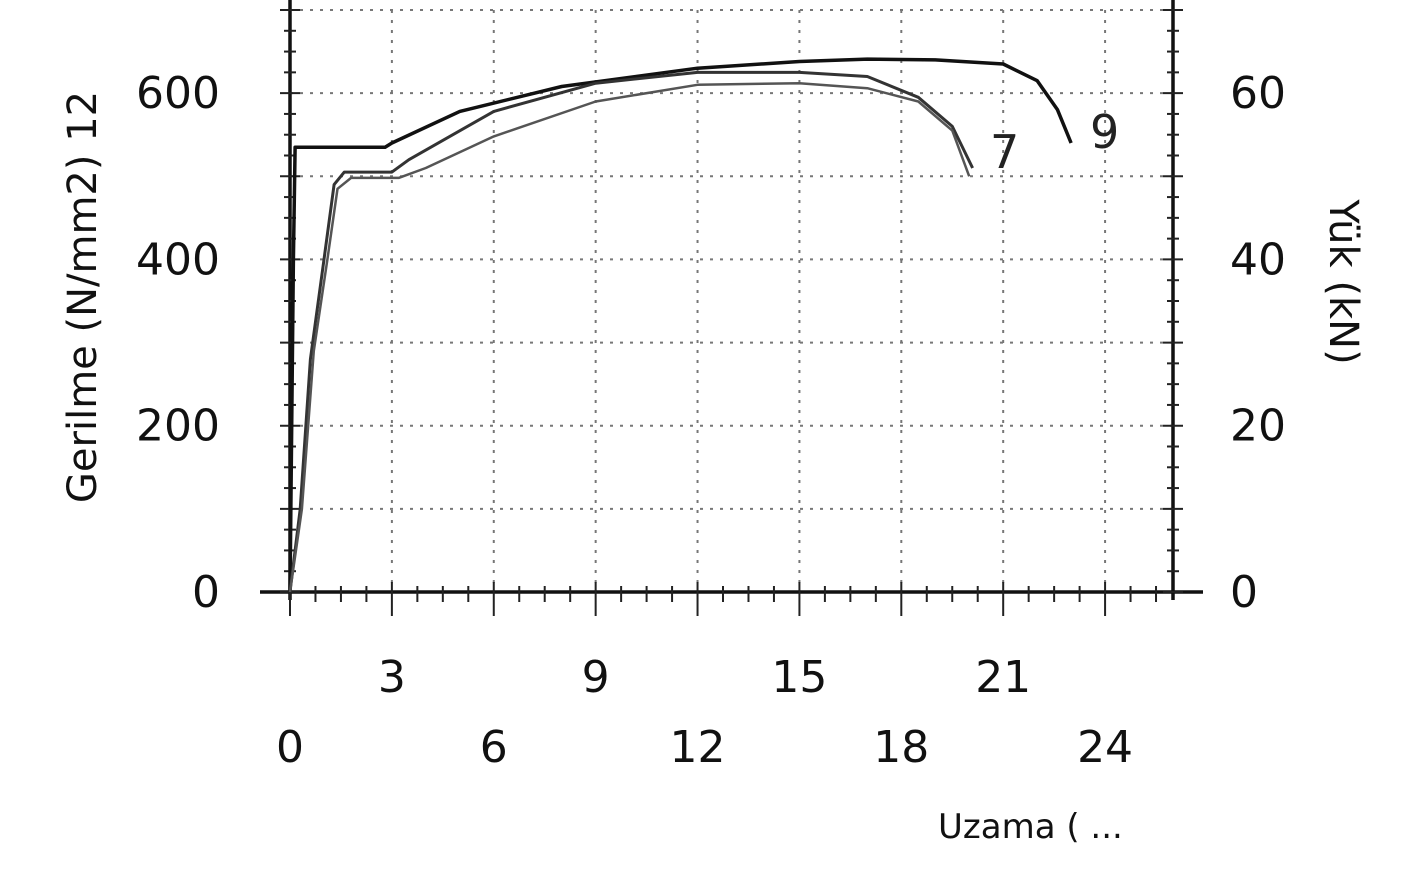 The width and height of the screenshot is (1403, 885). Describe the element at coordinates (392, 677) in the screenshot. I see `x-tick-label-upper: 3` at that location.